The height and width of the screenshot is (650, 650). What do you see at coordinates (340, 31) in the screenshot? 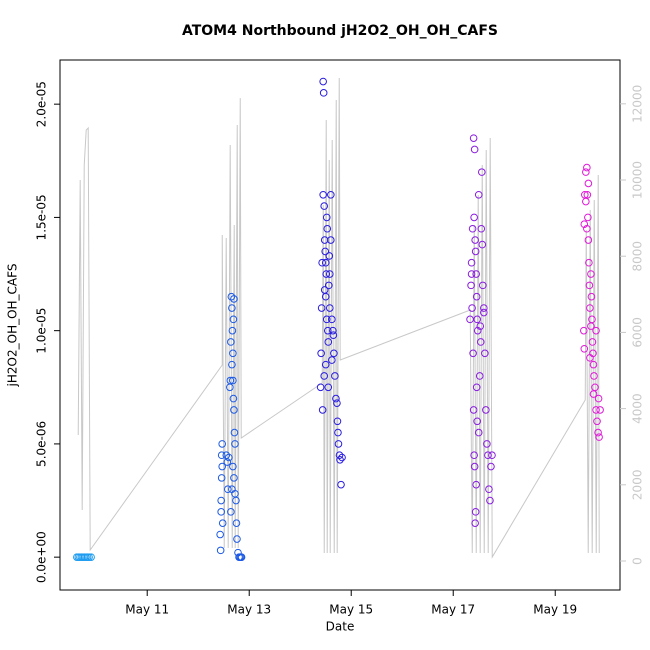
I see `chart-title: ATOM4 Northbound jH2O2_OH_OH_CAFS` at bounding box center [340, 31].